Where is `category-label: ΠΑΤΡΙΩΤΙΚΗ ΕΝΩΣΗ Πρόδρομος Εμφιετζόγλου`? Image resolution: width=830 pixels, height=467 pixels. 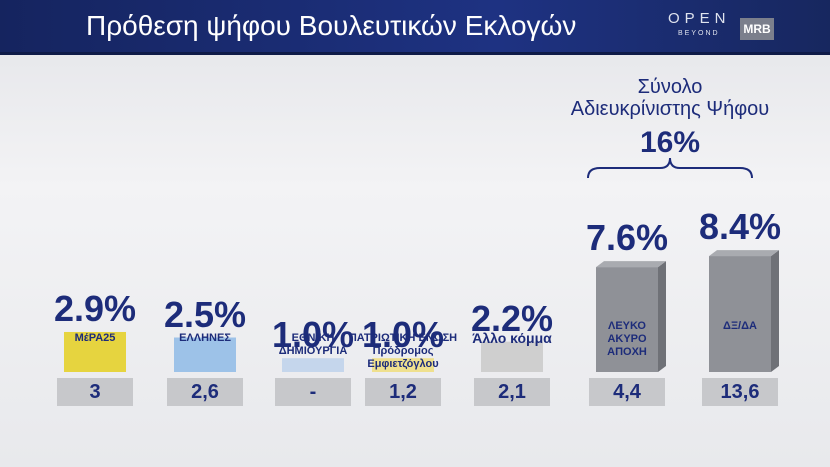
category-label: ΠΑΤΡΙΩΤΙΚΗ ΕΝΩΣΗ Πρόδρομος Εμφιετζόγλου is located at coordinates (403, 351).